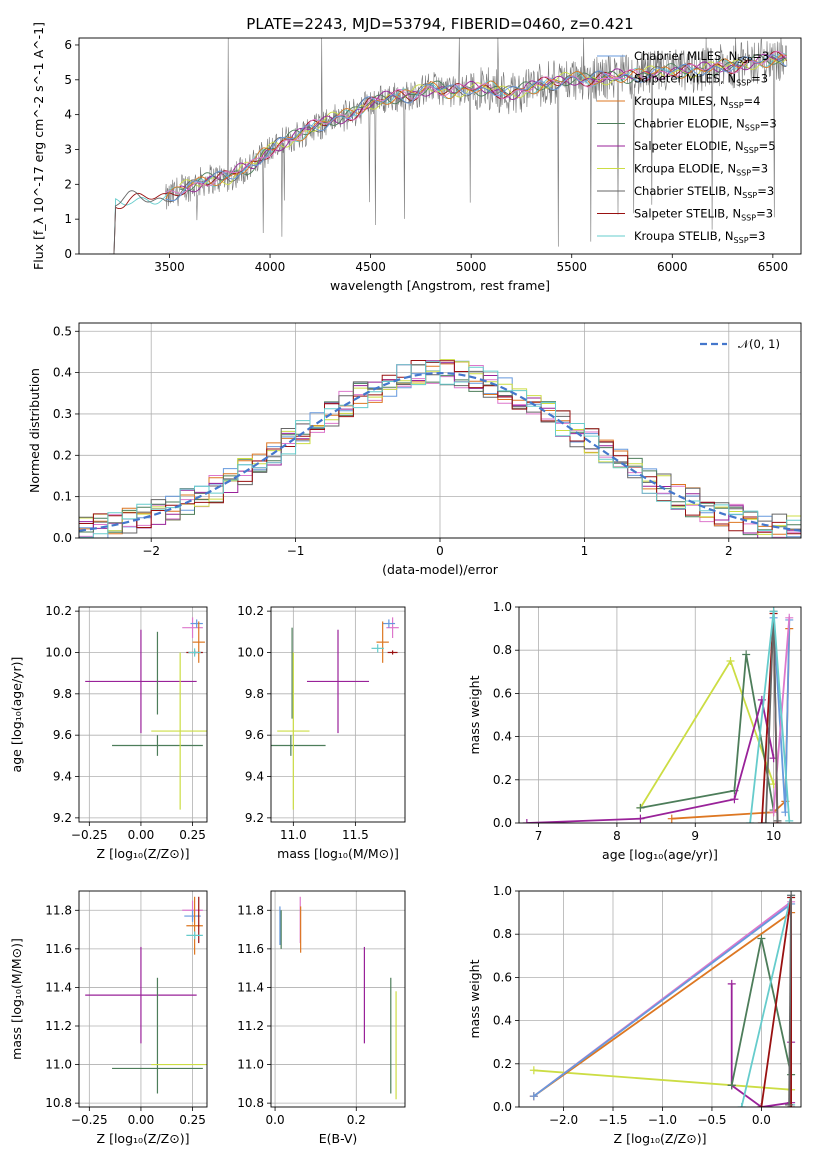 This screenshot has width=819, height=1174. Describe the element at coordinates (169, 267) in the screenshot. I see `tick-label-x: 3500` at that location.